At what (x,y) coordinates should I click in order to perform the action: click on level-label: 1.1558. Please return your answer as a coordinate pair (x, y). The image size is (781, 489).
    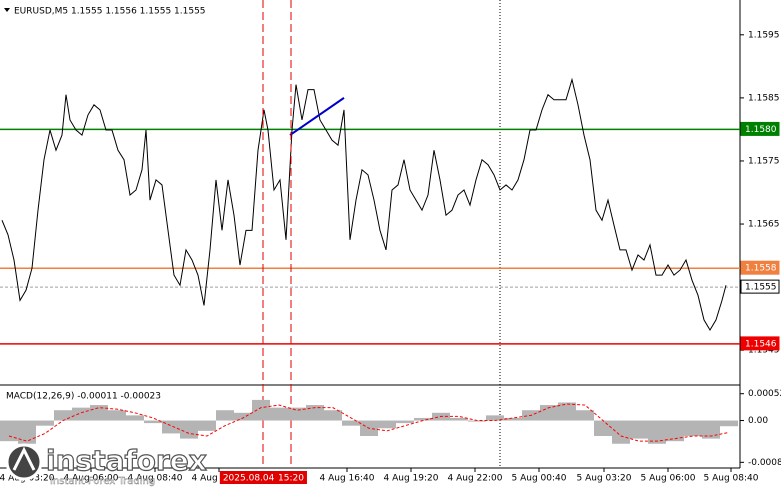
    Looking at the image, I should click on (761, 269).